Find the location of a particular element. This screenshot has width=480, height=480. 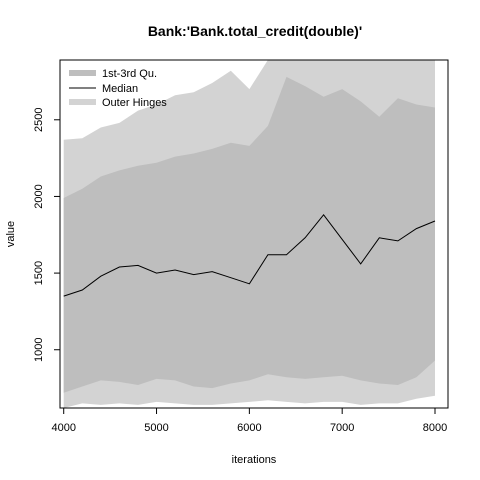

x-tick-label: 4000 is located at coordinates (63, 428).